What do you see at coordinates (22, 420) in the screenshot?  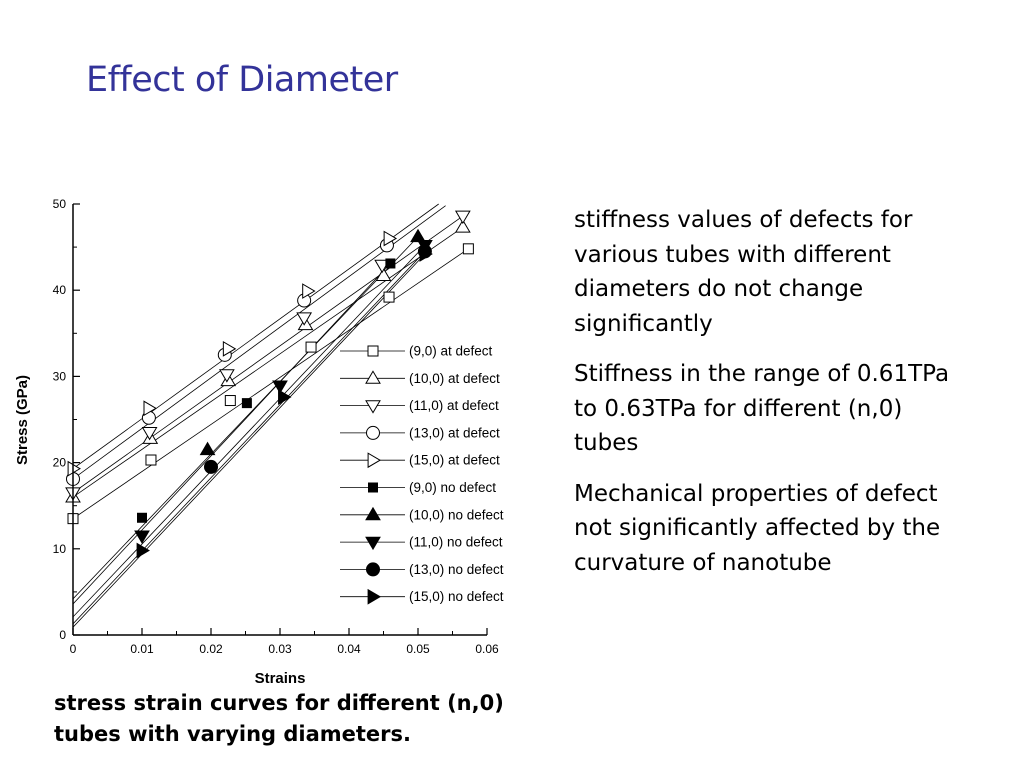 I see `y-axis-title: Stress (GPa)` at bounding box center [22, 420].